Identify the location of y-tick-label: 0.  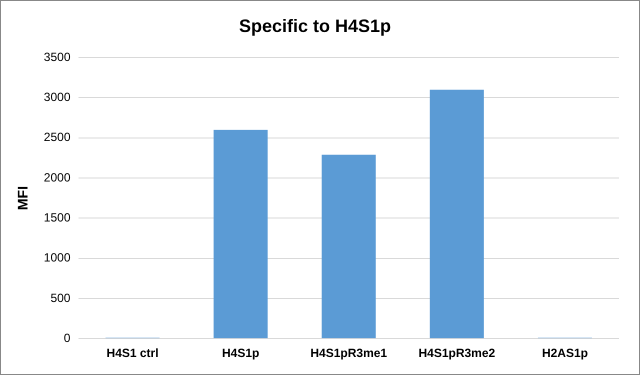
(67, 337).